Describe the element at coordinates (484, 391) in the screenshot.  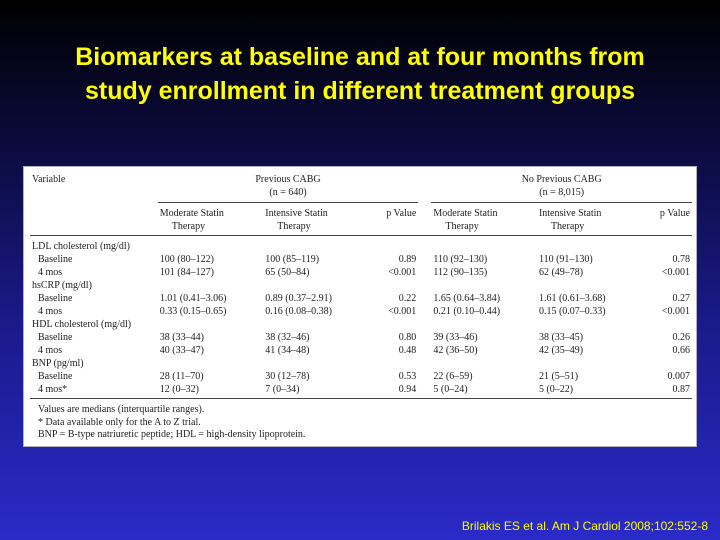
I see `cell-g2-moderate: 5 (0–24)` at that location.